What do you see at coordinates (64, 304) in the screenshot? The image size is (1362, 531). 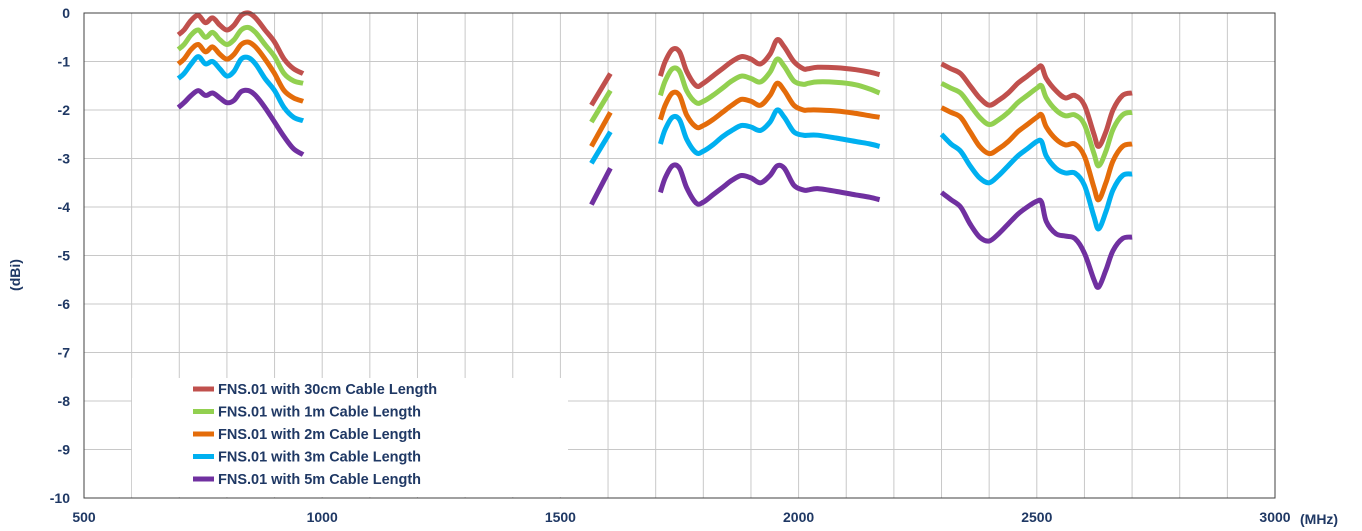 I see `y-tick-label: -6` at bounding box center [64, 304].